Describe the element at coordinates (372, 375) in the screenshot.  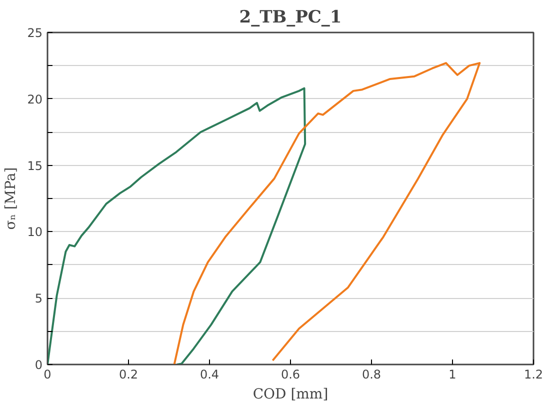
I see `x-tick-label: 0.8` at that location.